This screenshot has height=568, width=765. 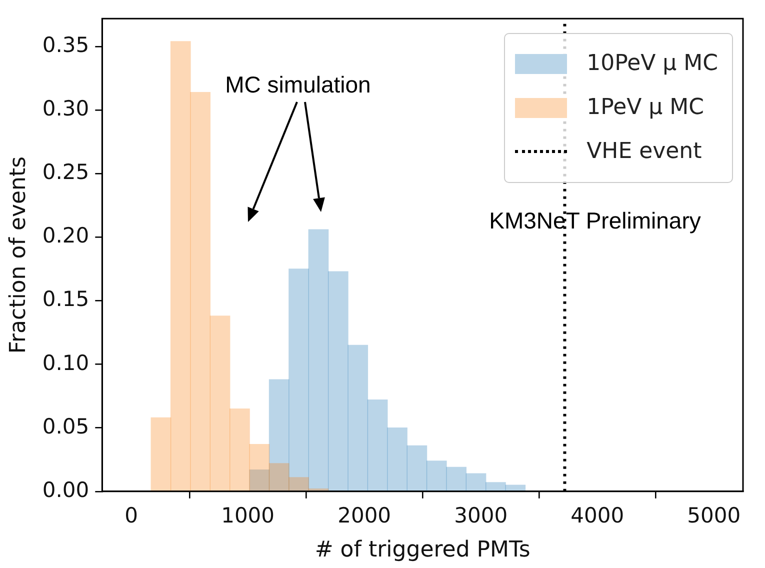 I want to click on y-tick-label: 0.35, so click(x=66, y=45).